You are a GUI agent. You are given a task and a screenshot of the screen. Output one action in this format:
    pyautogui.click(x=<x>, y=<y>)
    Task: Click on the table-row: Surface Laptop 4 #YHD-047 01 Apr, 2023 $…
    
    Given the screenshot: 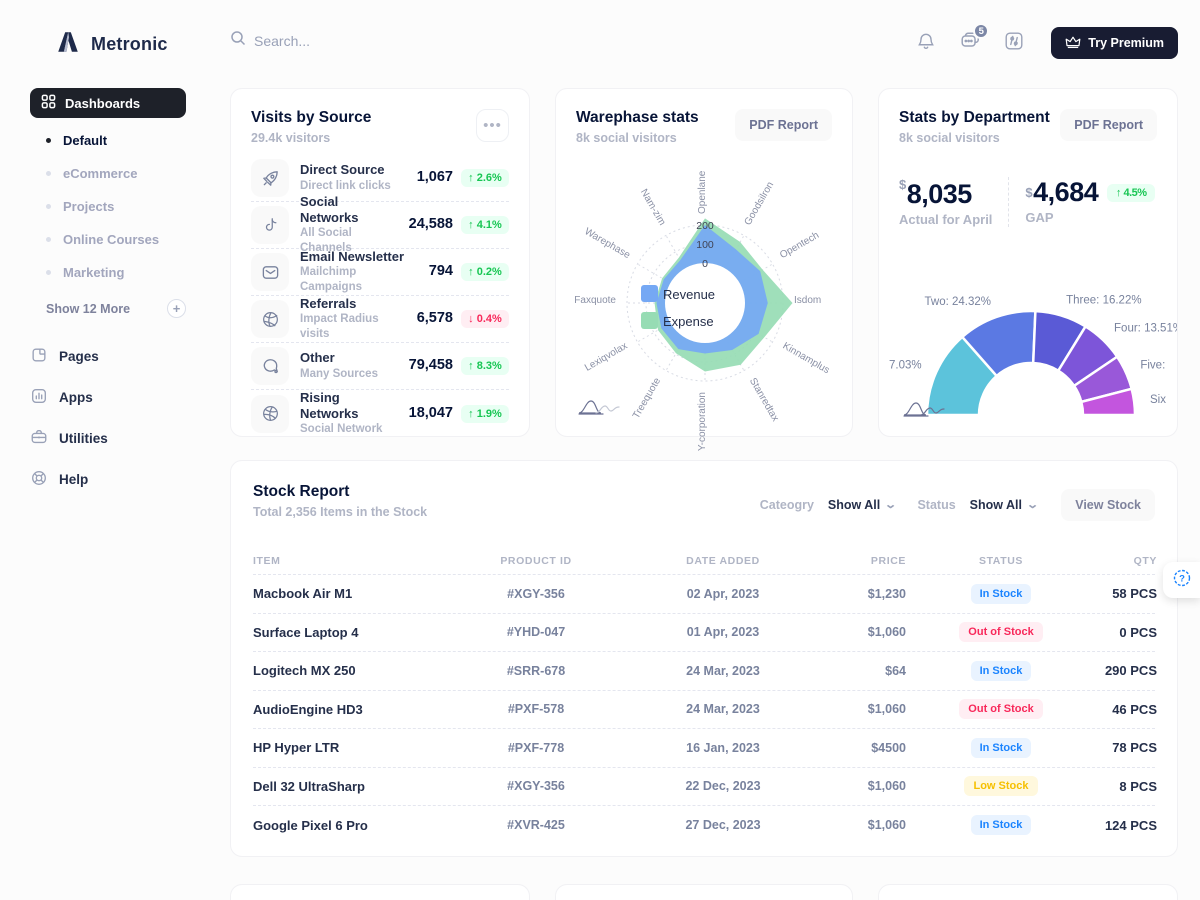 What is the action you would take?
    pyautogui.click(x=705, y=633)
    